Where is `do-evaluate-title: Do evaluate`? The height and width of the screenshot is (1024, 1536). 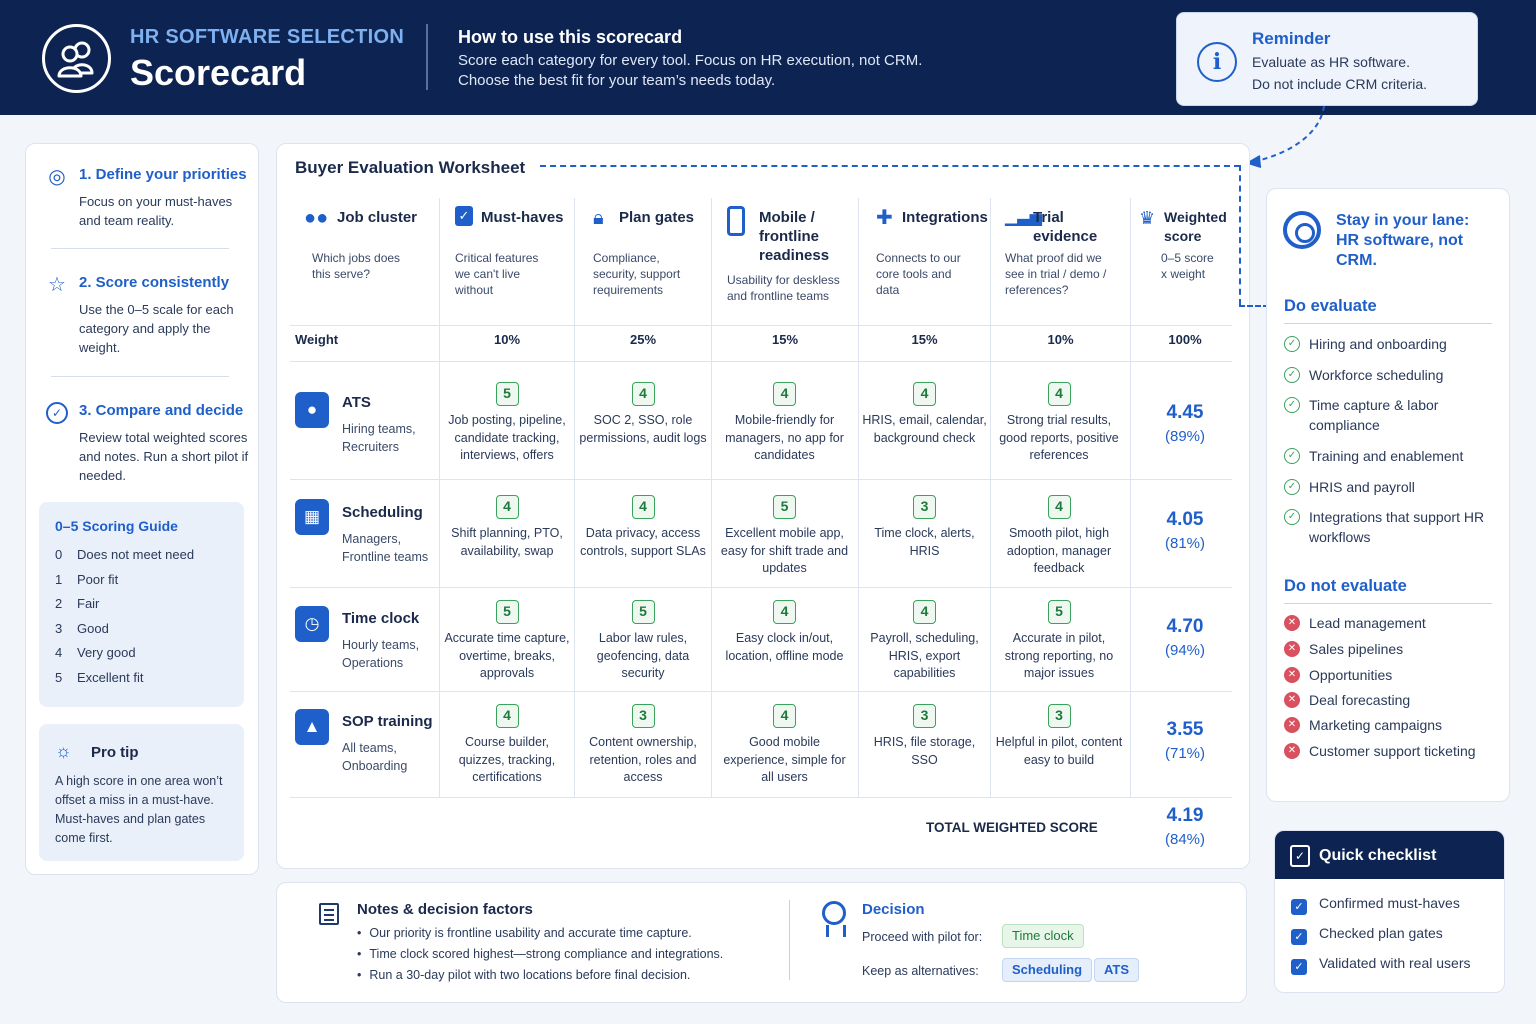
do-evaluate-title: Do evaluate is located at coordinates (1330, 306).